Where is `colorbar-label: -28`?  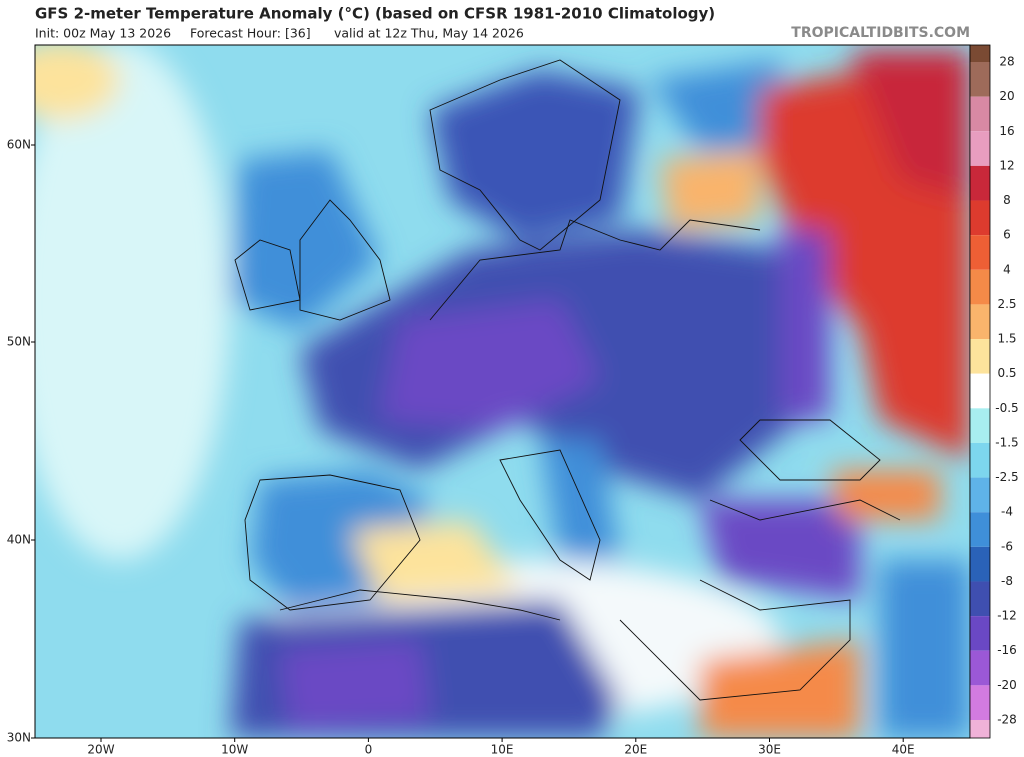
colorbar-label: -28 is located at coordinates (1007, 720).